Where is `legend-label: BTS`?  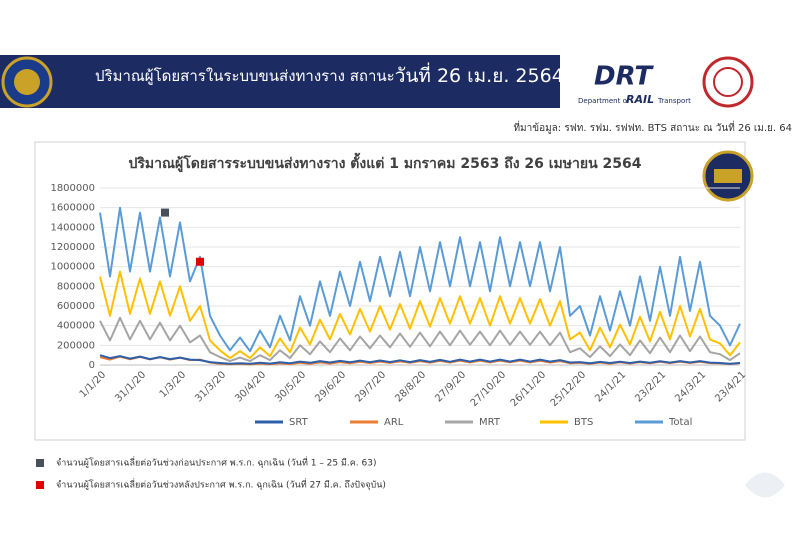 legend-label: BTS is located at coordinates (583, 422).